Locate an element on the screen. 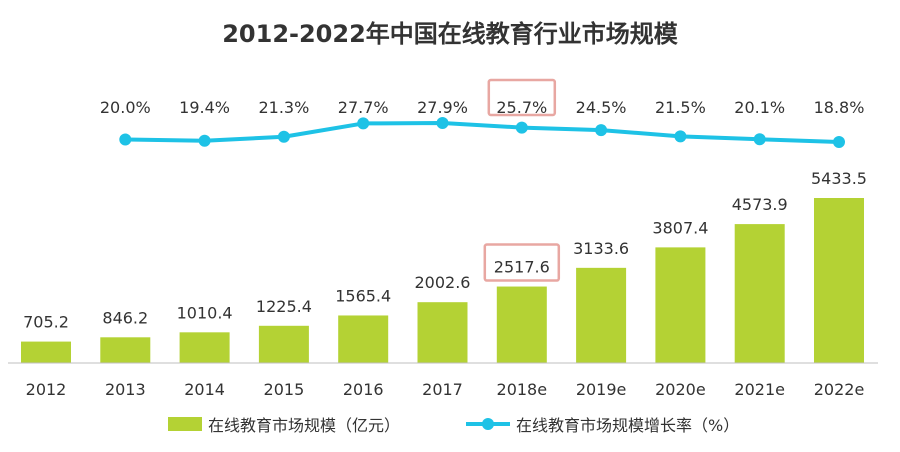 This screenshot has height=452, width=900. x-tick-2022e: 2022e is located at coordinates (839, 389).